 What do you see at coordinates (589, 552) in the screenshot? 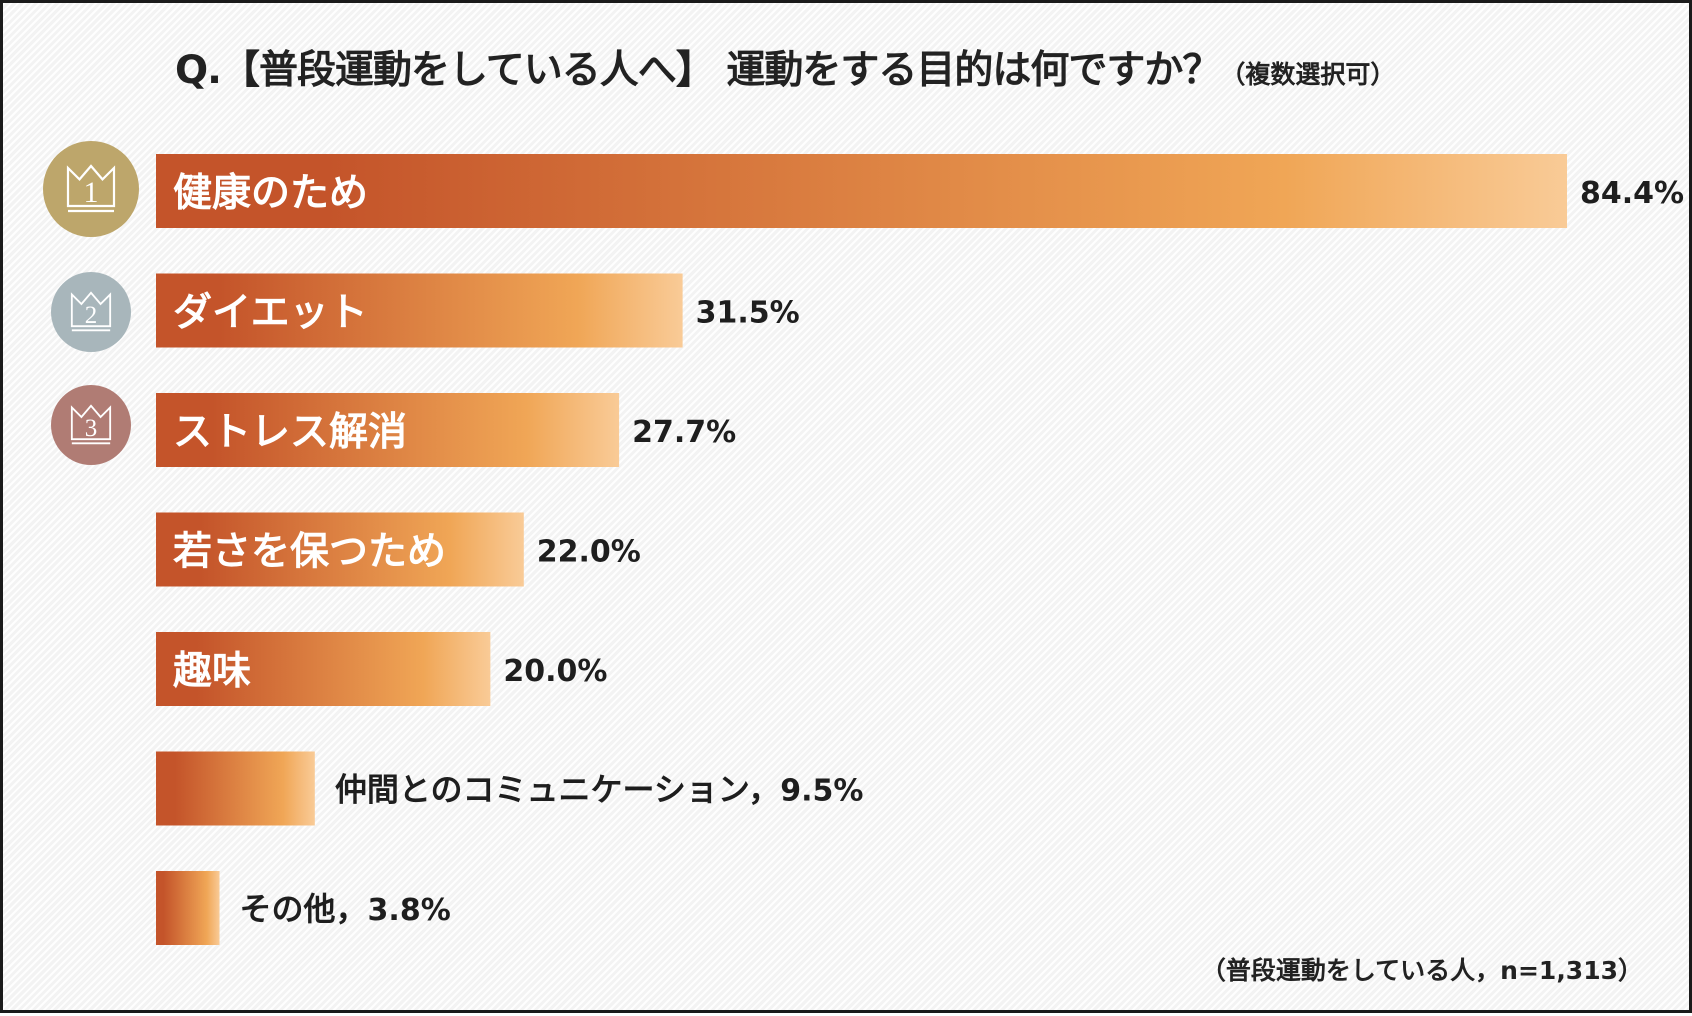
I see `bar-value-label: 22.0%` at bounding box center [589, 552].